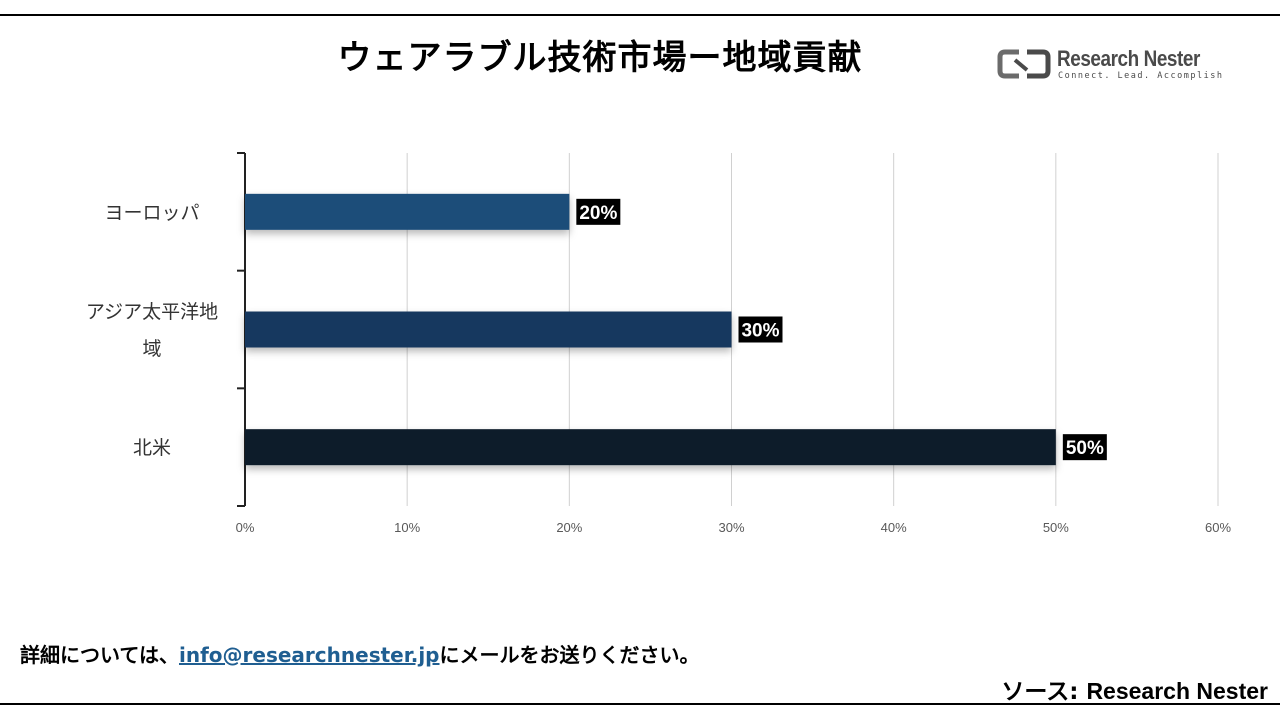  I want to click on email-link: info@researchnester.jp, so click(309, 655).